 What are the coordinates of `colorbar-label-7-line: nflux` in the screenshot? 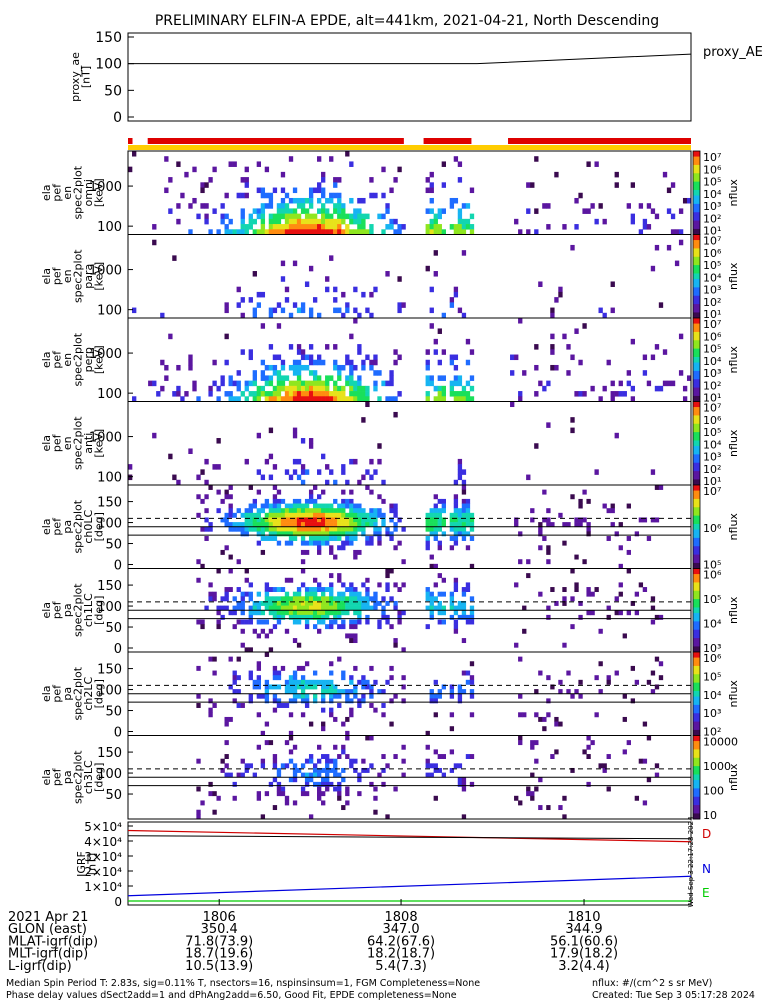 It's located at (733, 694).